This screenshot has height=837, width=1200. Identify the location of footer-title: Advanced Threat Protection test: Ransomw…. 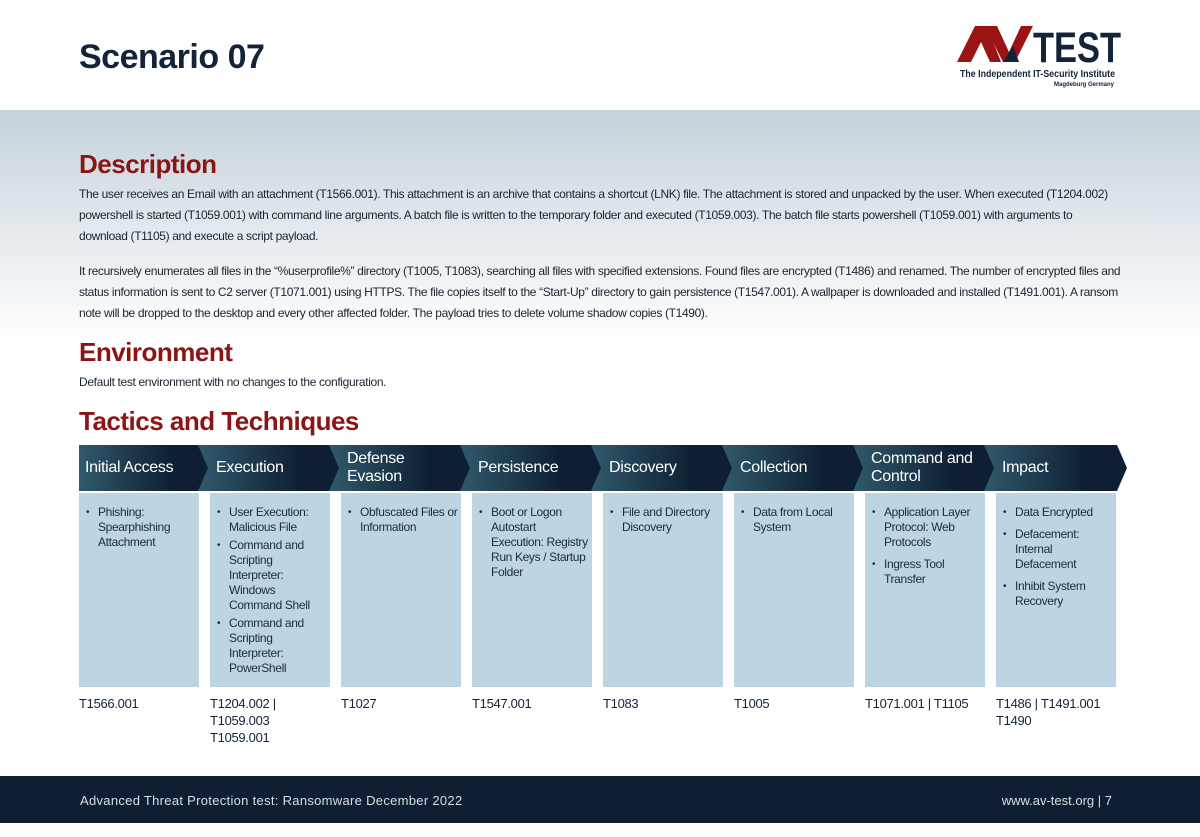
(271, 800).